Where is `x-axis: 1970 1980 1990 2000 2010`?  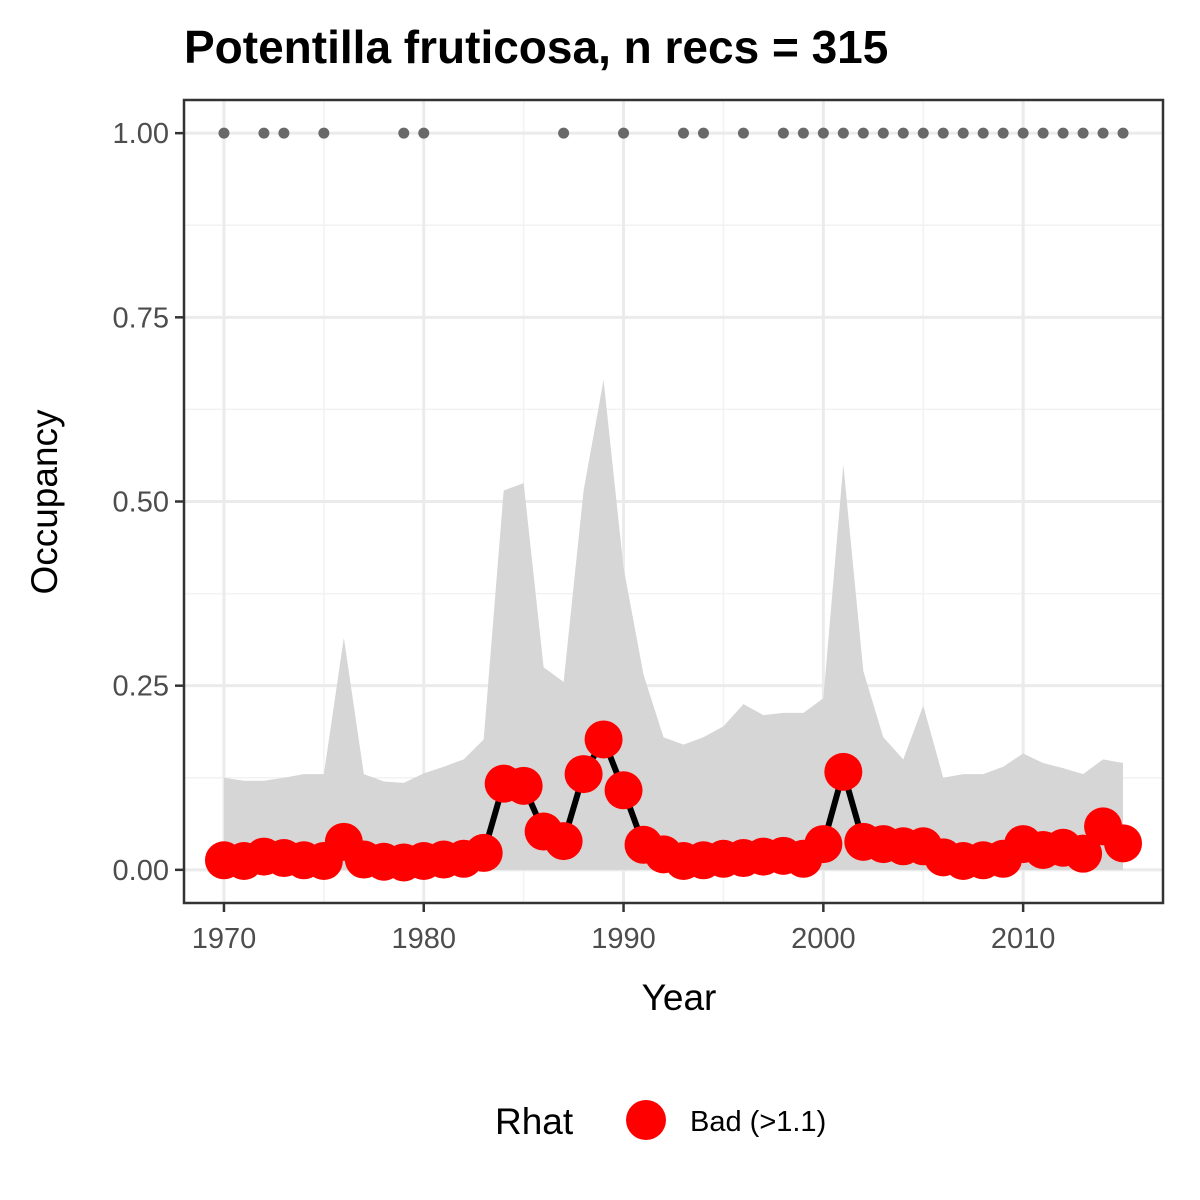
x-axis: 1970 1980 1990 2000 2010 is located at coordinates (624, 929).